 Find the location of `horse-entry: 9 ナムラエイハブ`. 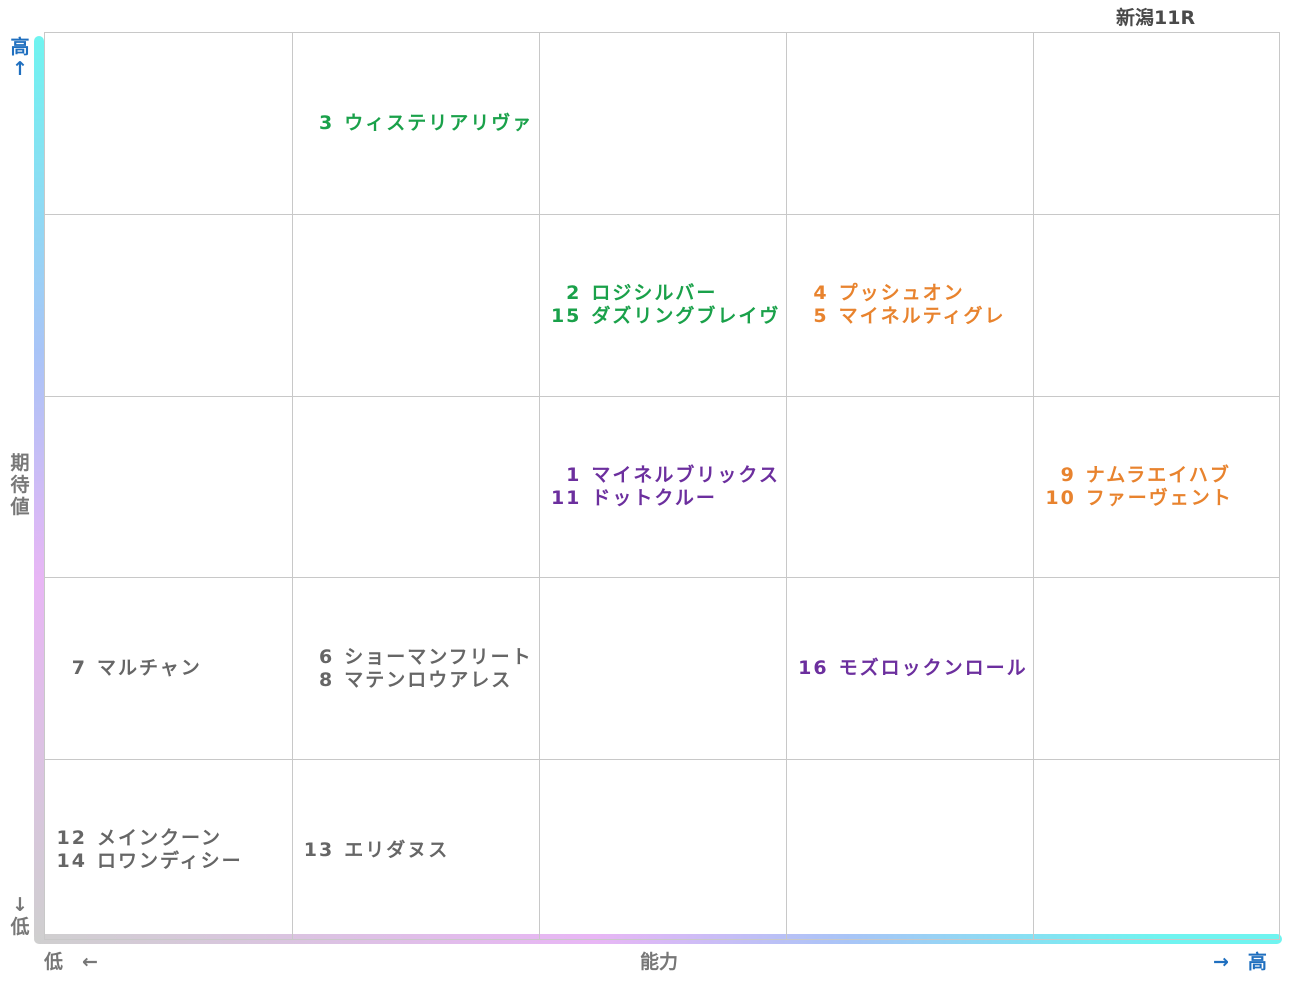

horse-entry: 9 ナムラエイハブ is located at coordinates (1160, 475).